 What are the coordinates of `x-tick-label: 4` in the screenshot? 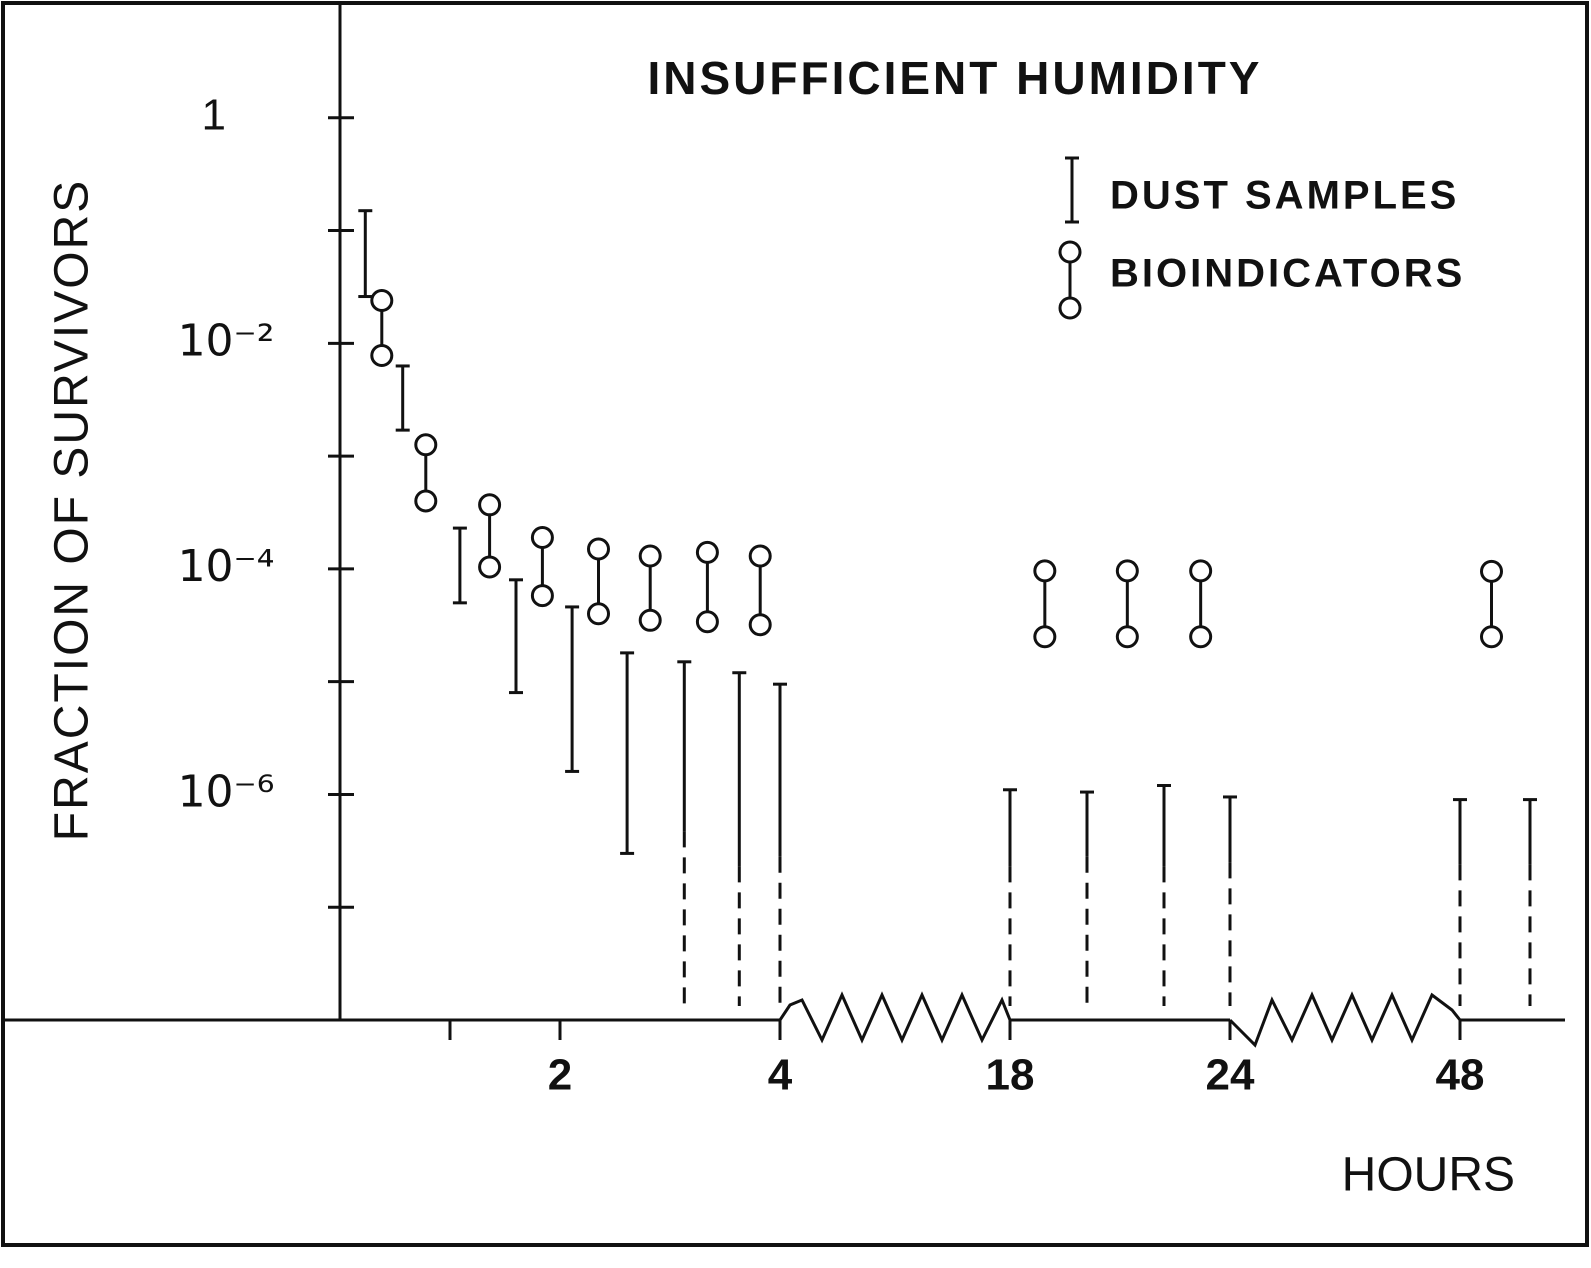 It's located at (780, 1075).